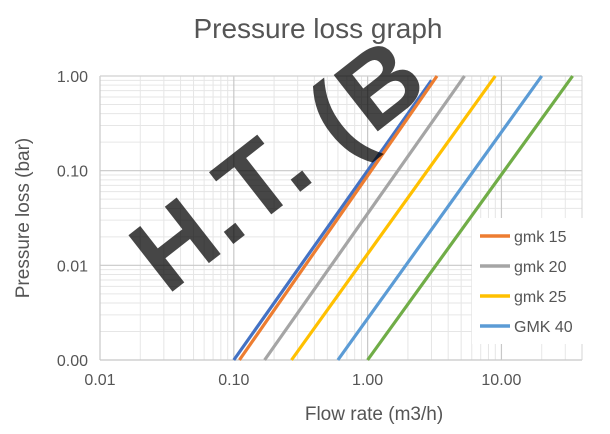  I want to click on x-tick-label: 0.10, so click(233, 380).